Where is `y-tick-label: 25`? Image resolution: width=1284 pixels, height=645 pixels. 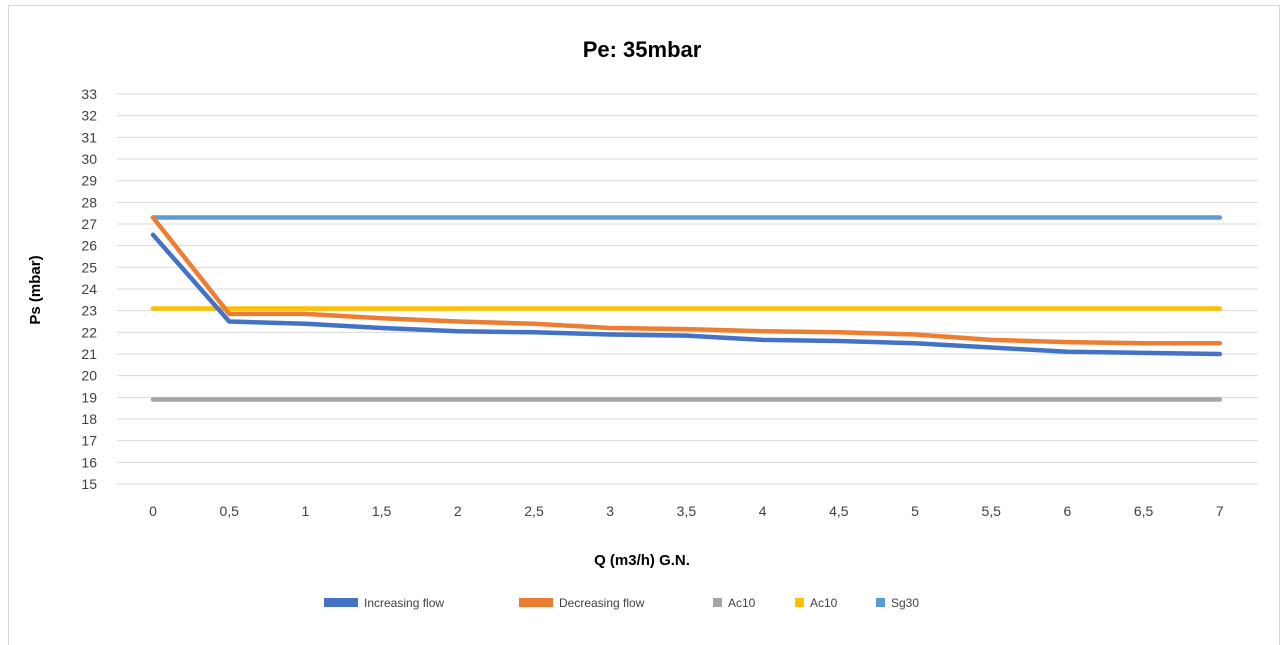
y-tick-label: 25 is located at coordinates (89, 267).